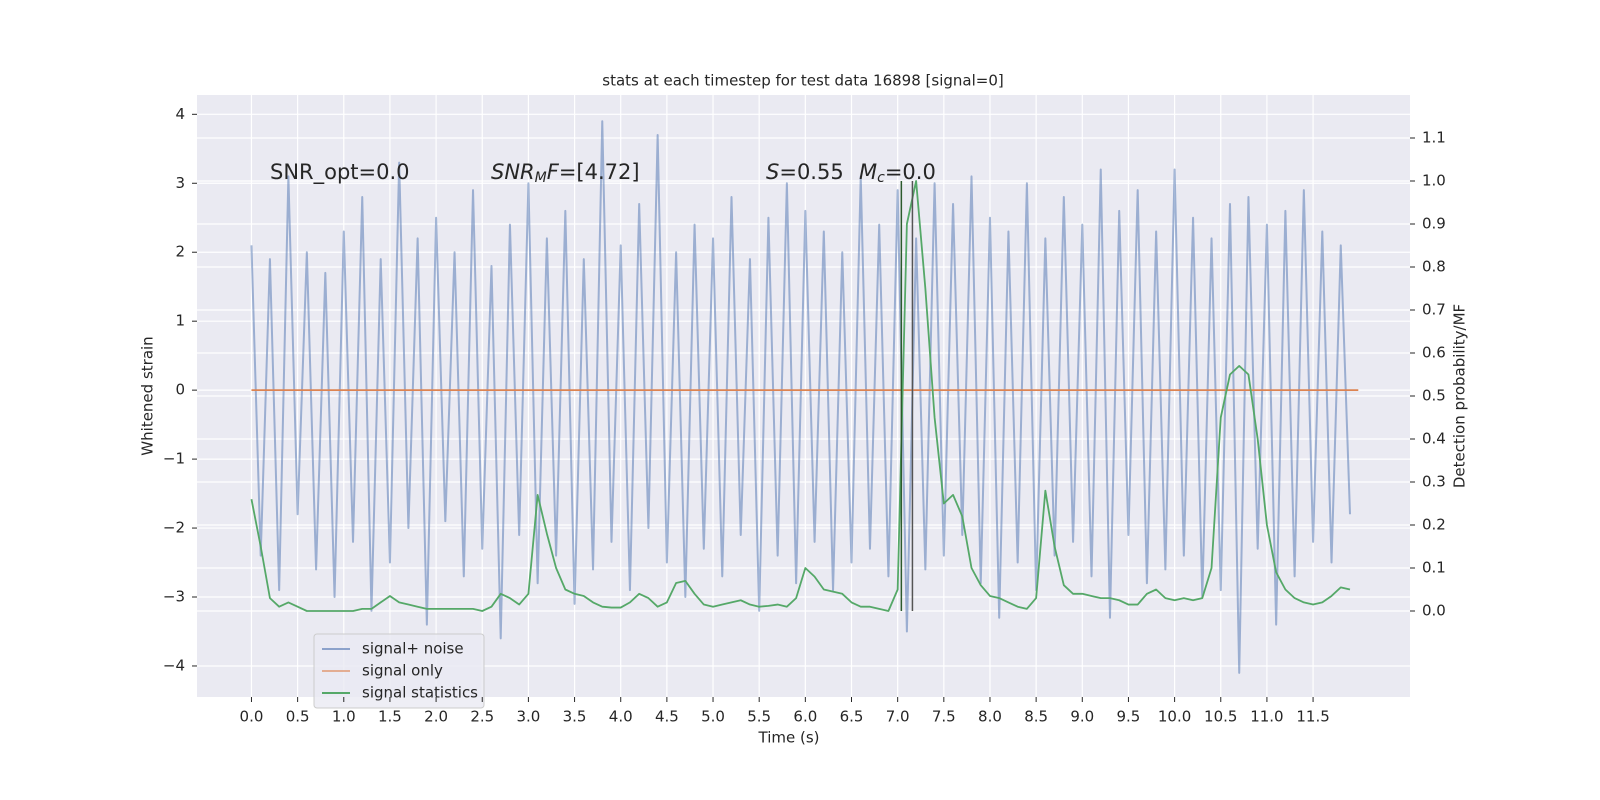 Image resolution: width=1600 pixels, height=800 pixels. What do you see at coordinates (344, 717) in the screenshot?
I see `x-tick-label: 1.0` at bounding box center [344, 717].